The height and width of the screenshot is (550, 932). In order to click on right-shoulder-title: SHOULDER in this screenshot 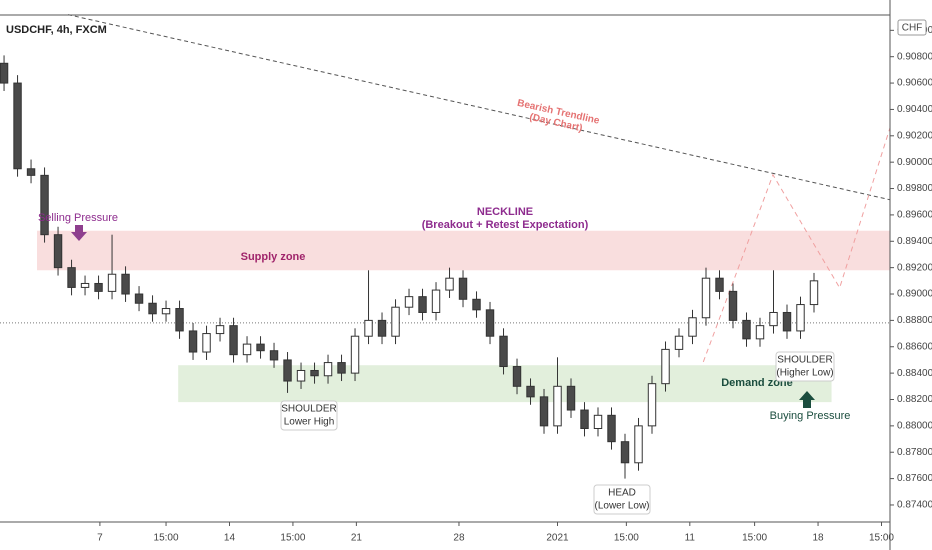, I will do `click(805, 360)`.